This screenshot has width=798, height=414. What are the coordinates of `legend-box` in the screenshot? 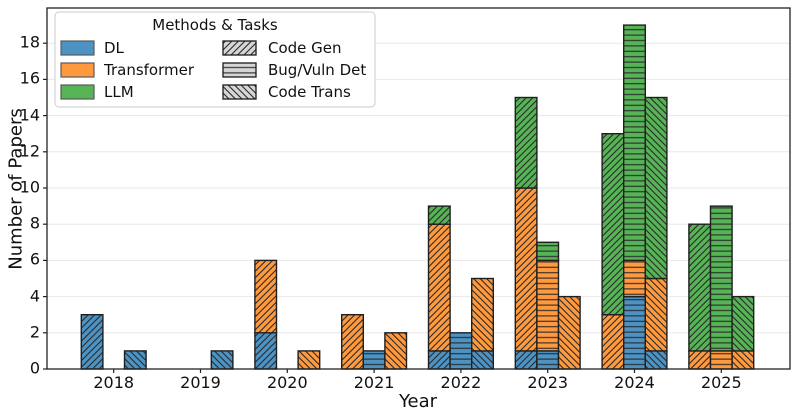 It's located at (215, 59).